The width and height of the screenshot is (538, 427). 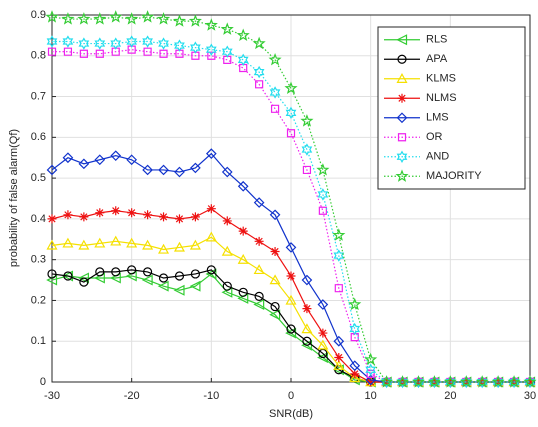 I want to click on y-tick-label: 0.7, so click(x=38, y=96).